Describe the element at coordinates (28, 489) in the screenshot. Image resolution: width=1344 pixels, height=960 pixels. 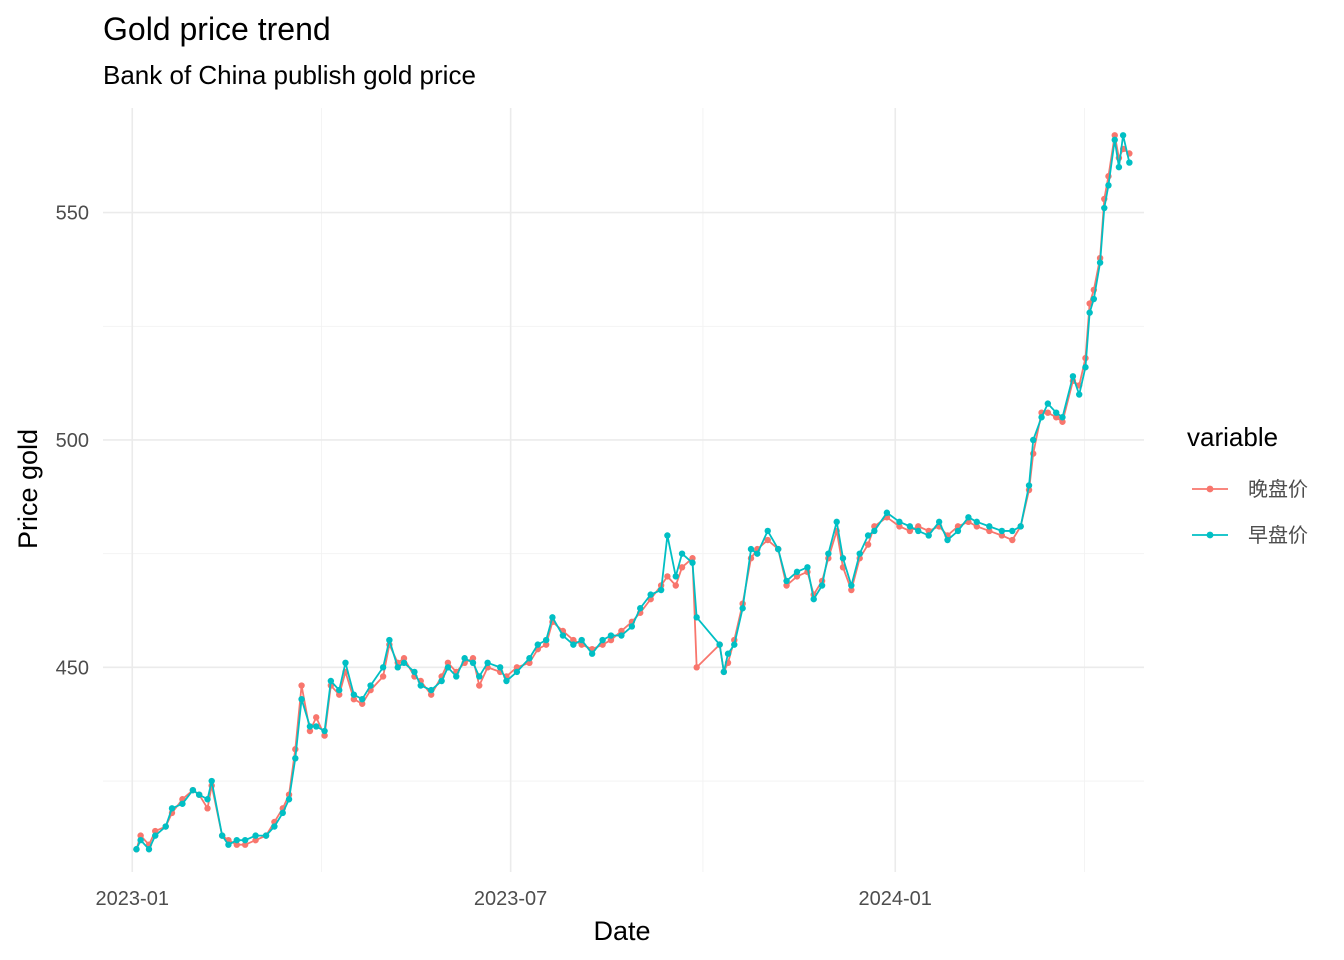
I see `y-axis-title: Price gold` at that location.